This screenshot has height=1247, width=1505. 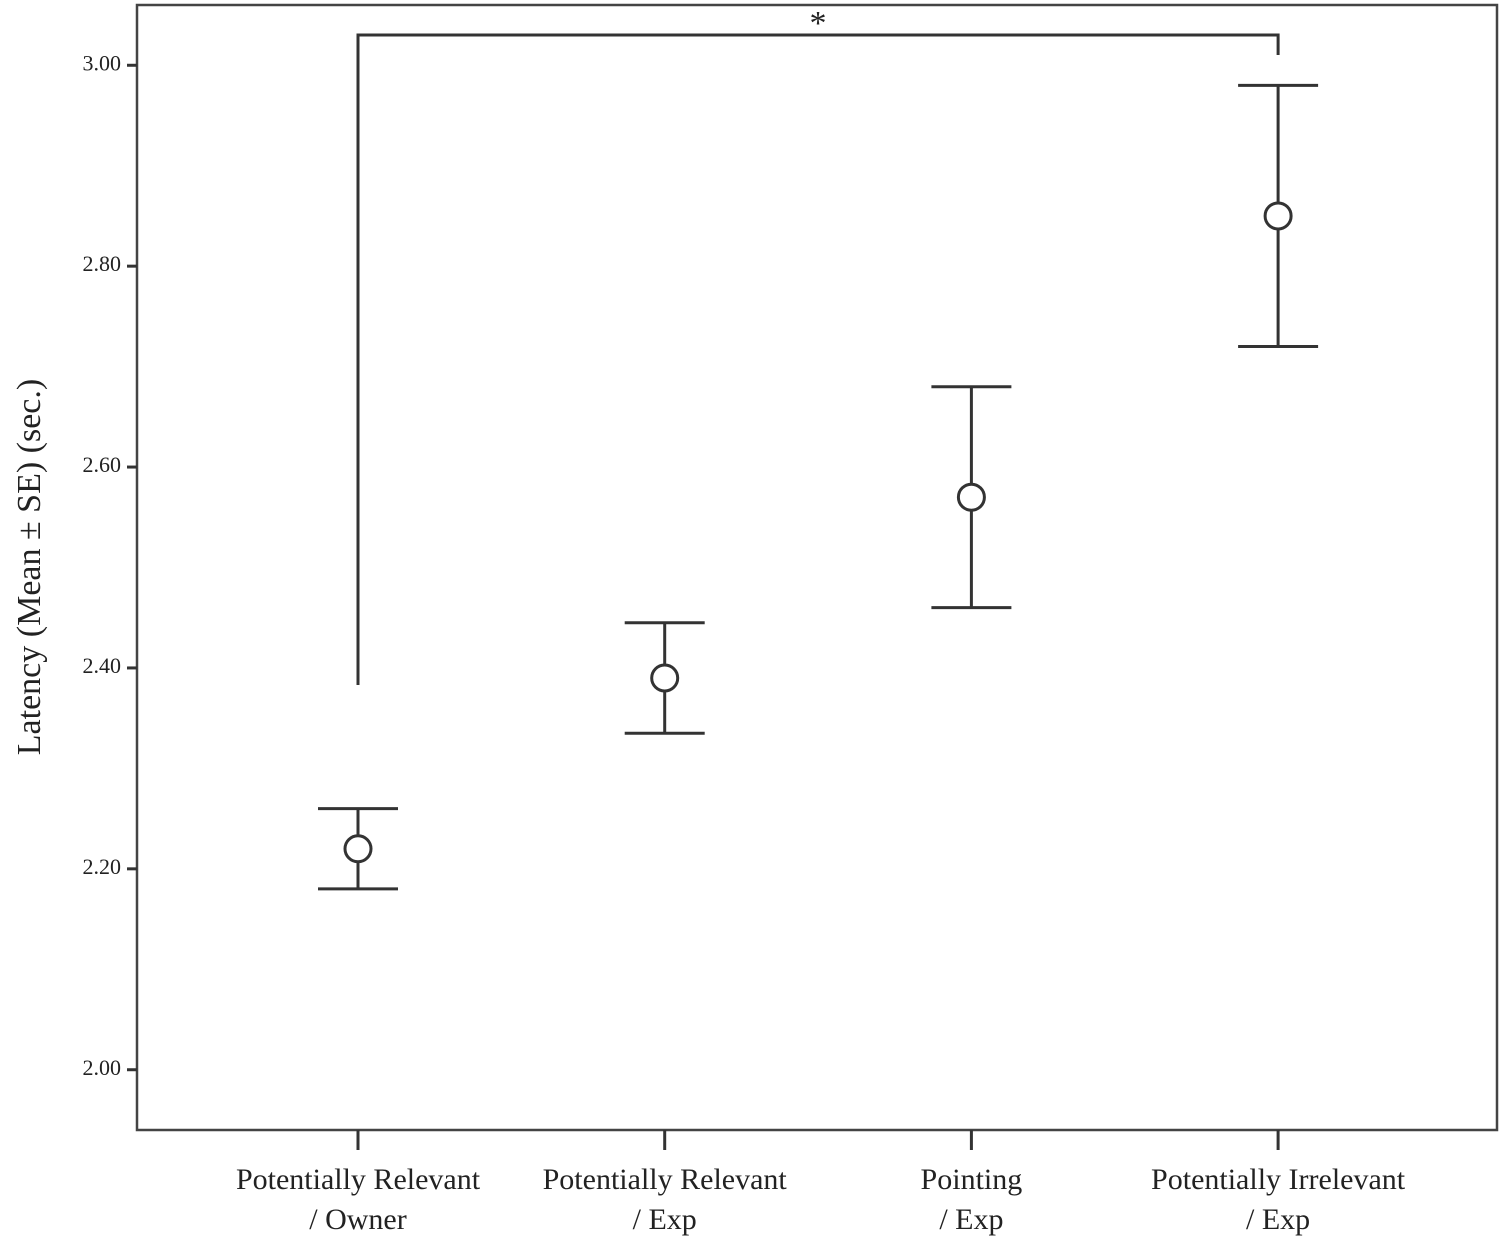 What do you see at coordinates (102, 1067) in the screenshot?
I see `y-tick-label: 2.00` at bounding box center [102, 1067].